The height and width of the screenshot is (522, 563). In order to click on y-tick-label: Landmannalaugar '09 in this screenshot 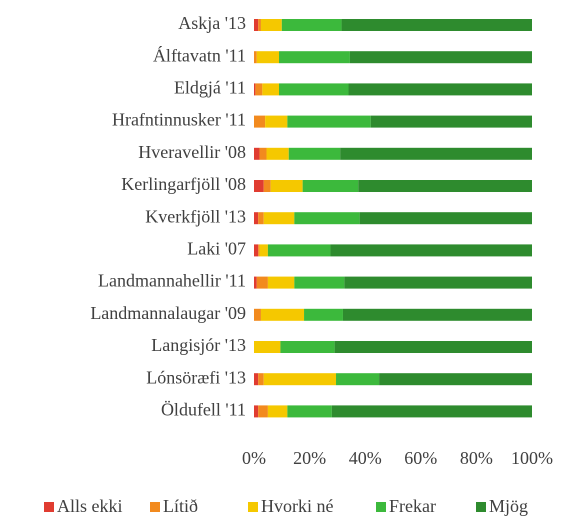, I will do `click(168, 313)`.